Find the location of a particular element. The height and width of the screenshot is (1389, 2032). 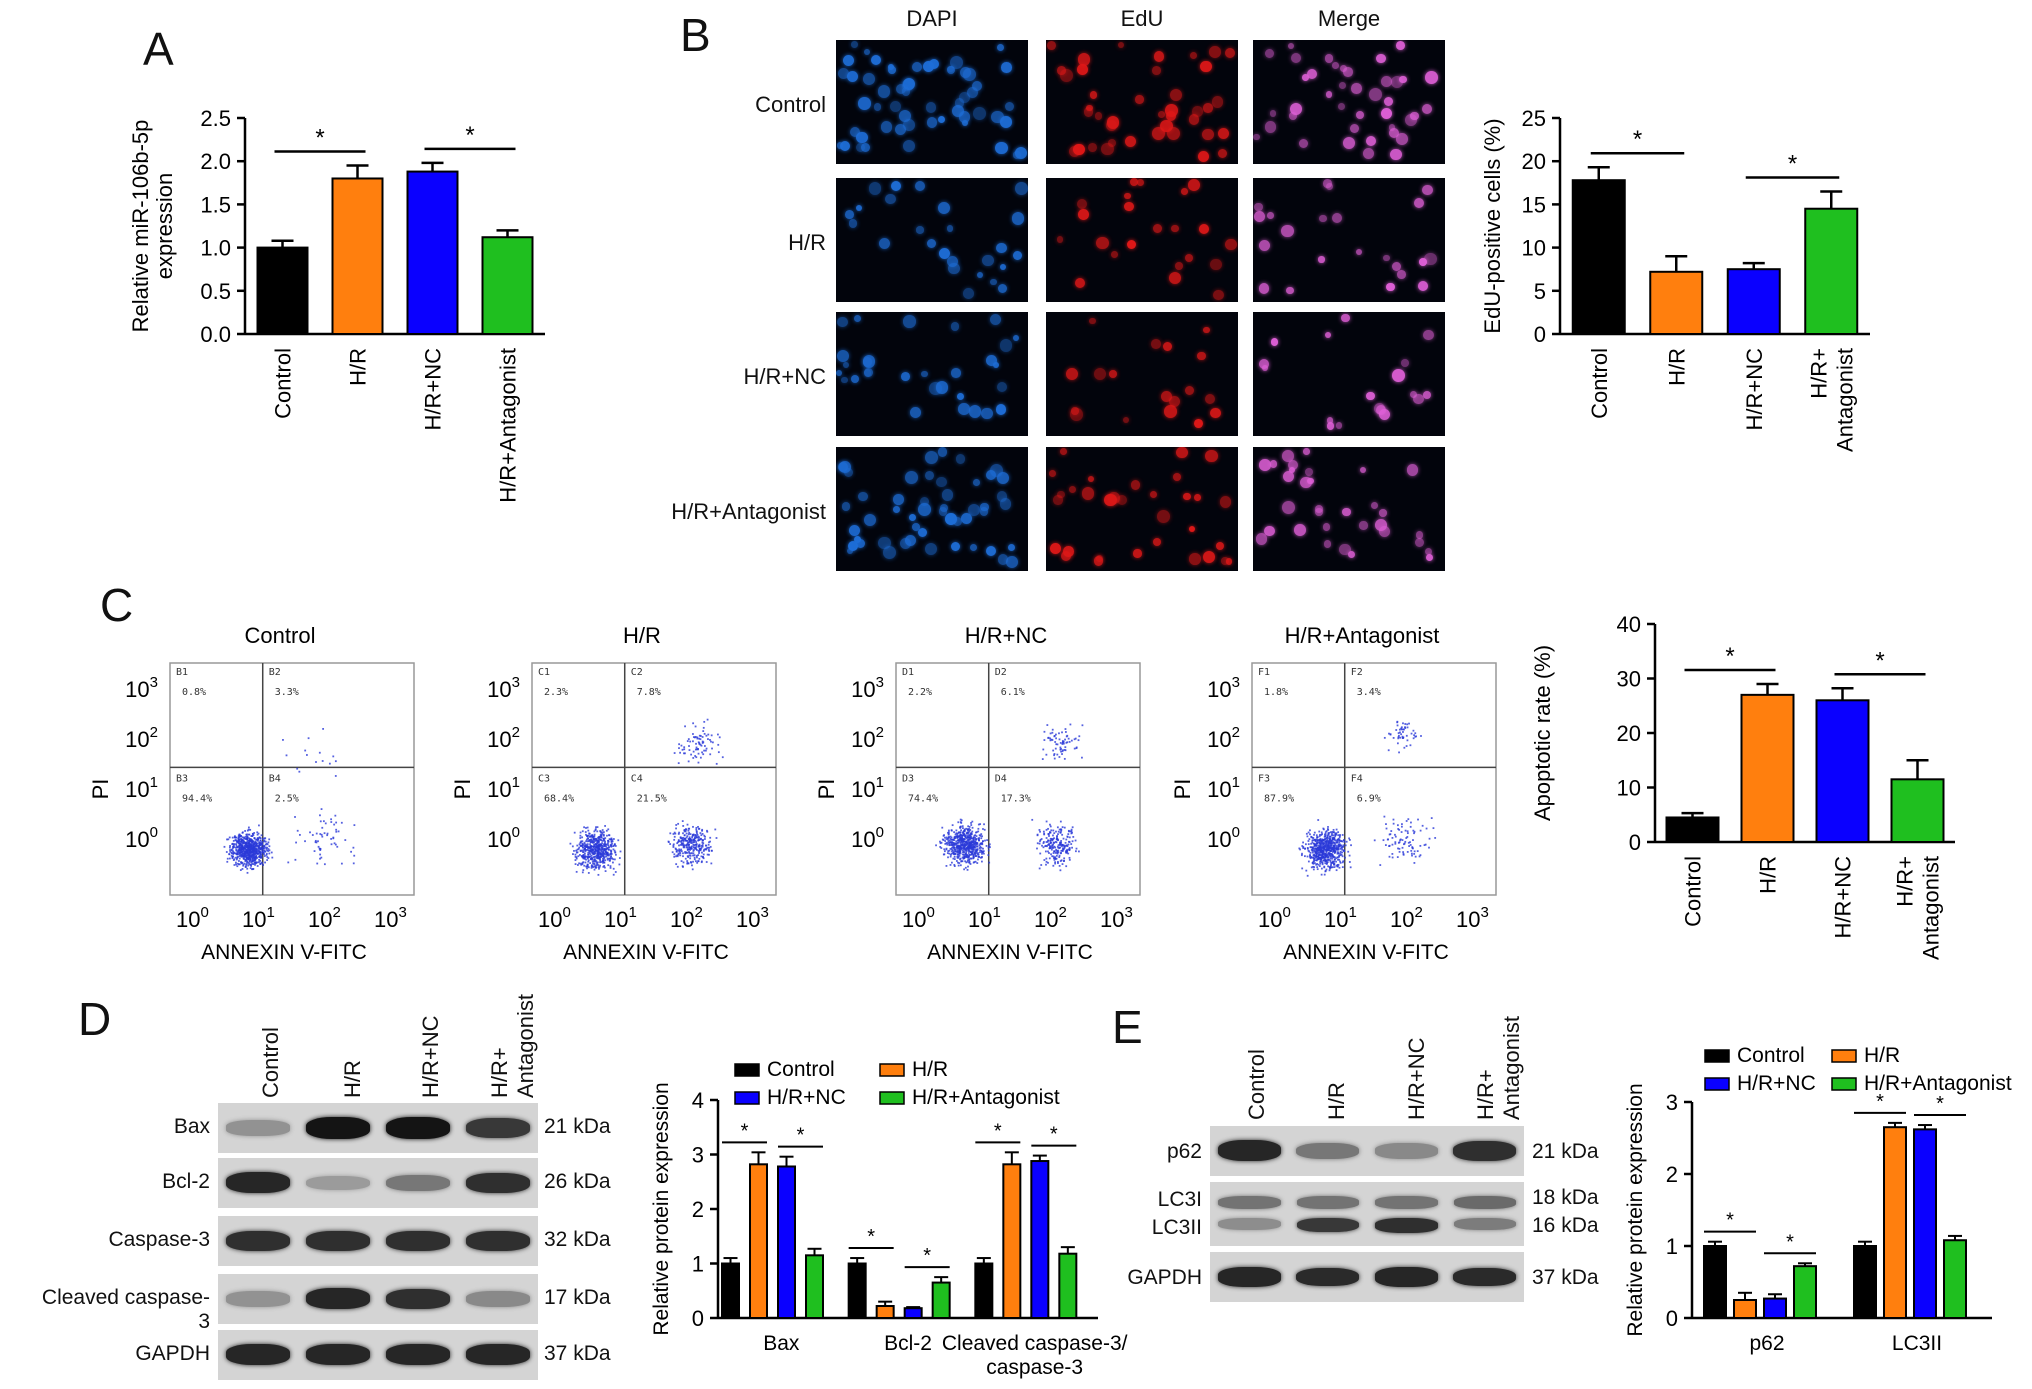

y-tick-label: 0 is located at coordinates (1635, 842).